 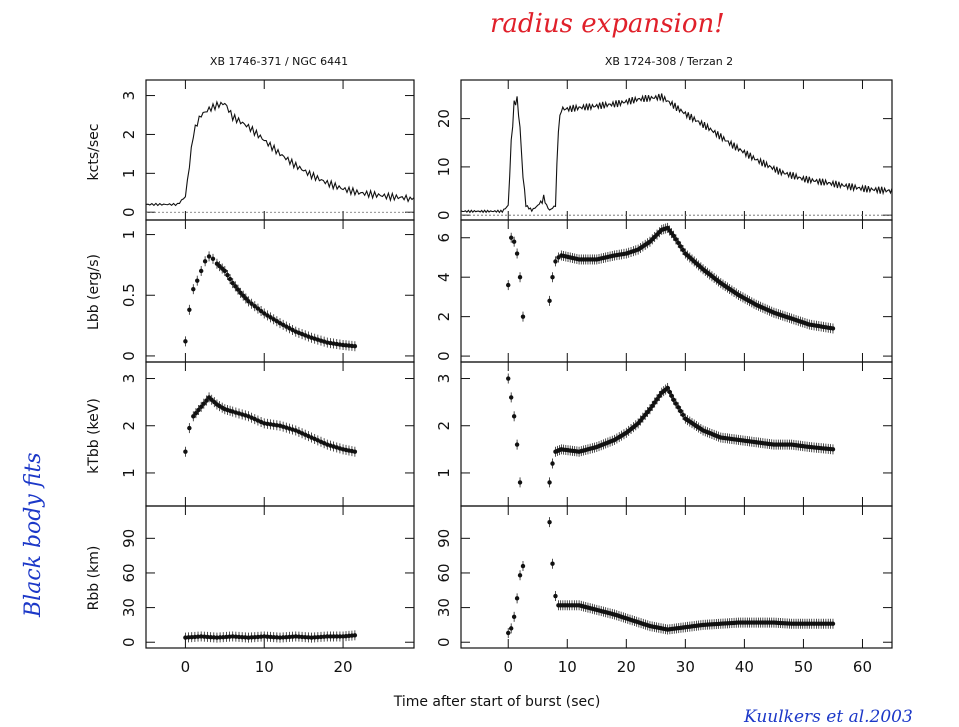 What do you see at coordinates (129, 295) in the screenshot?
I see `y-tick-label: 0.5` at bounding box center [129, 295].